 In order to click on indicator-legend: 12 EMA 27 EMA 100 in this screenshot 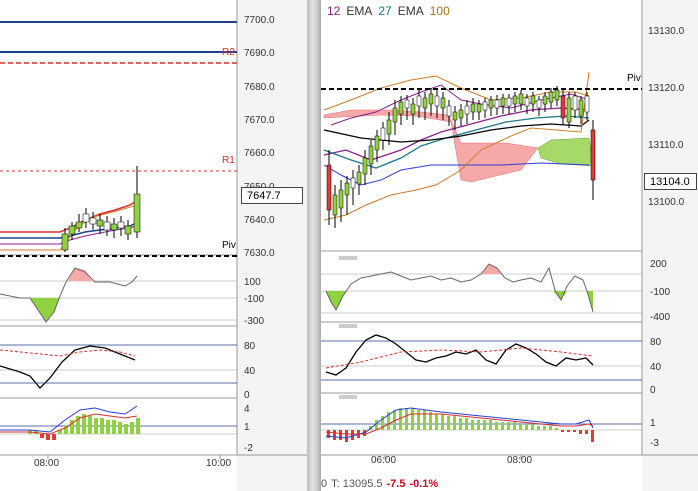, I will do `click(391, 11)`.